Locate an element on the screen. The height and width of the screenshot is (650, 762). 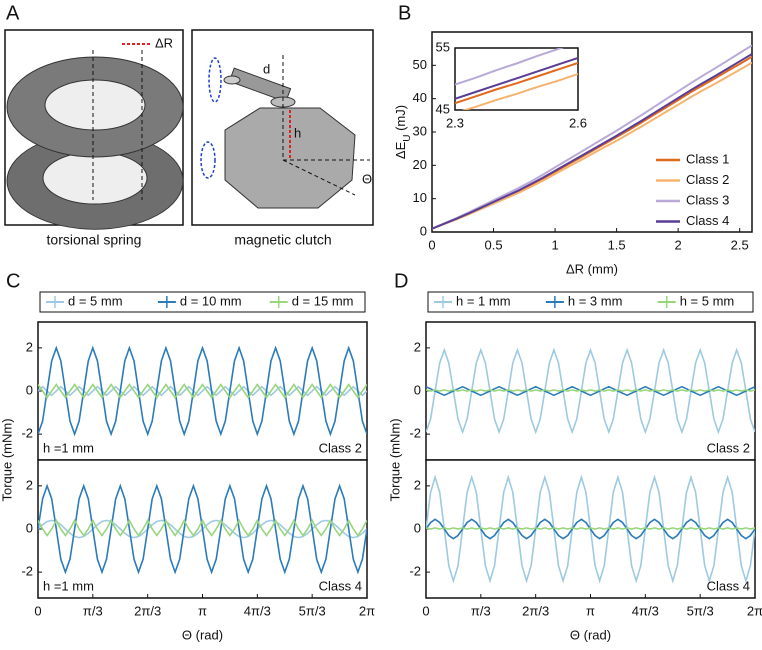
panel-label: A is located at coordinates (13, 13).